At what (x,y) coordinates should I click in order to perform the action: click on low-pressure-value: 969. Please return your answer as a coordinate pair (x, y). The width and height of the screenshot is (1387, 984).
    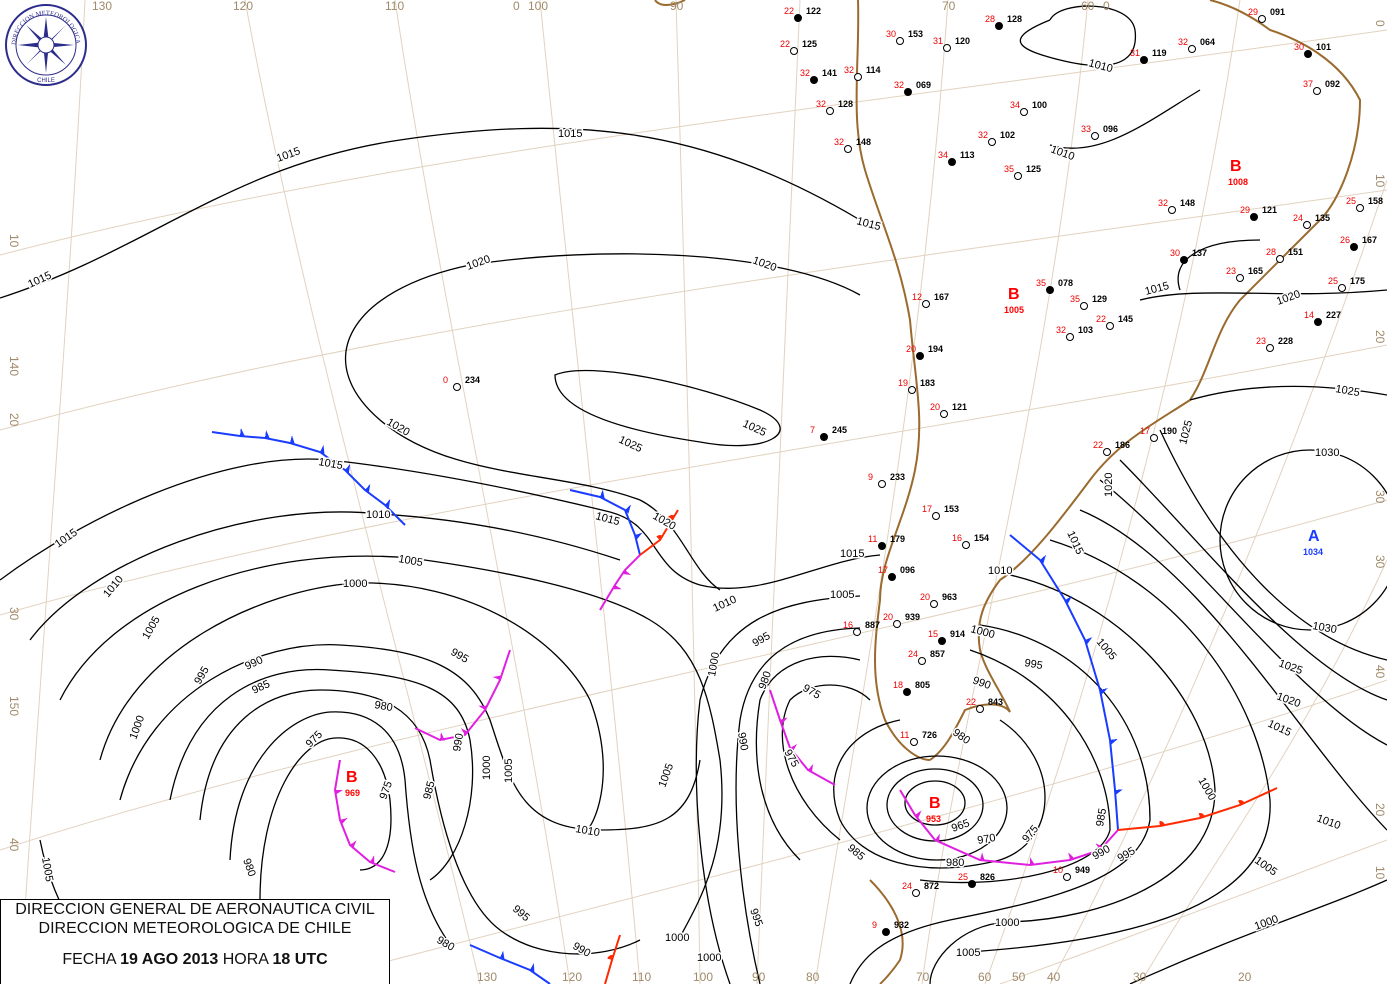
    Looking at the image, I should click on (352, 793).